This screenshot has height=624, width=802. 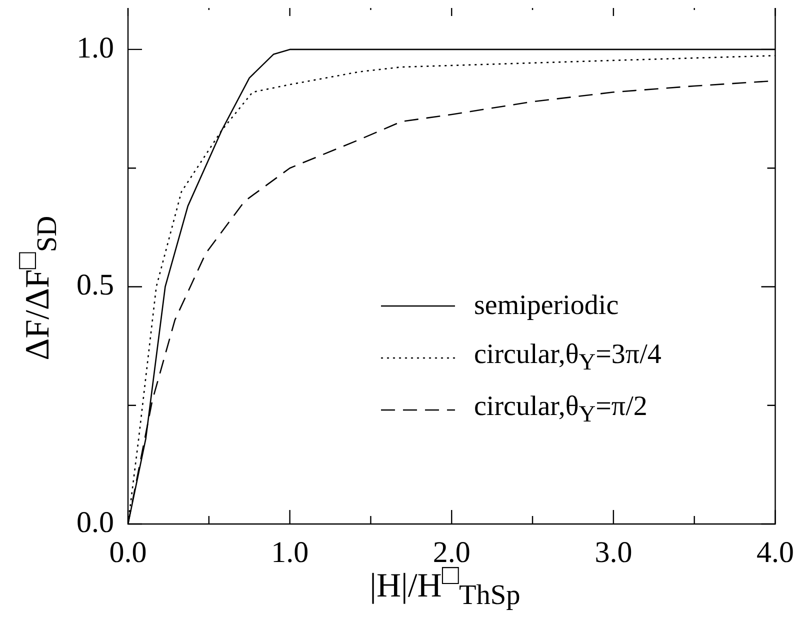 I want to click on legend-label: circular,θ$_{Y}$=π/2, so click(x=561, y=410).